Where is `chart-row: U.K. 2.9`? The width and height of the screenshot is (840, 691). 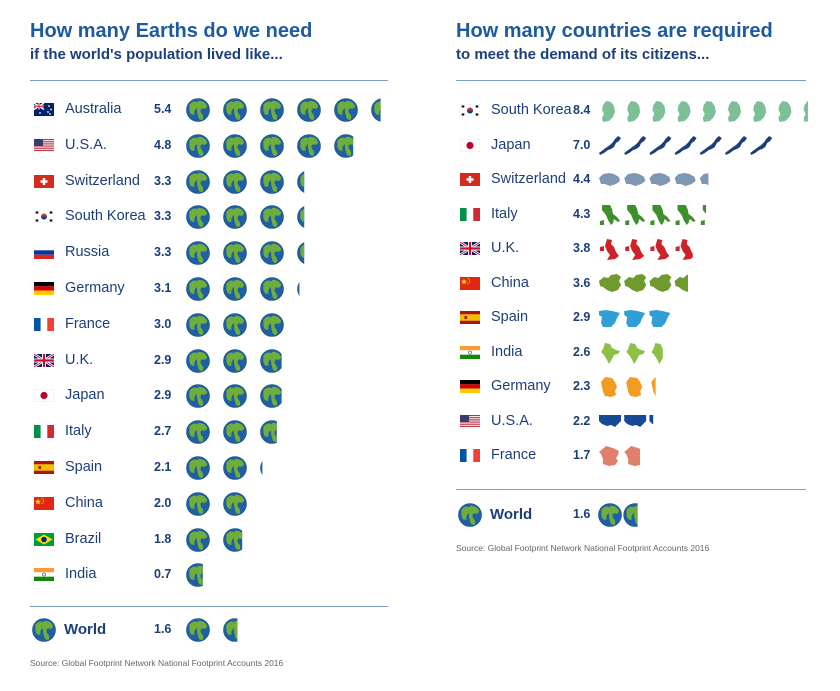 chart-row: U.K. 2.9 is located at coordinates (210, 360).